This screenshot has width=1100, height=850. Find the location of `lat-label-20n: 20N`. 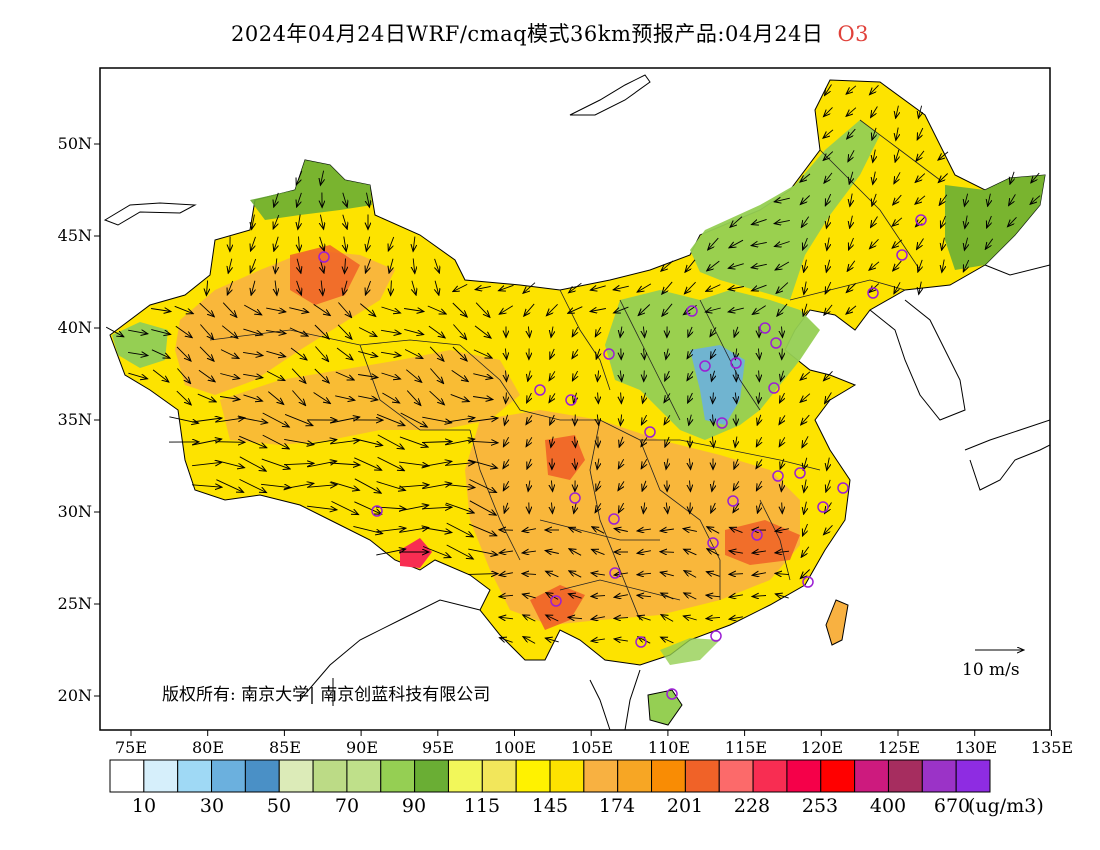

lat-label-20n: 20N is located at coordinates (74, 695).